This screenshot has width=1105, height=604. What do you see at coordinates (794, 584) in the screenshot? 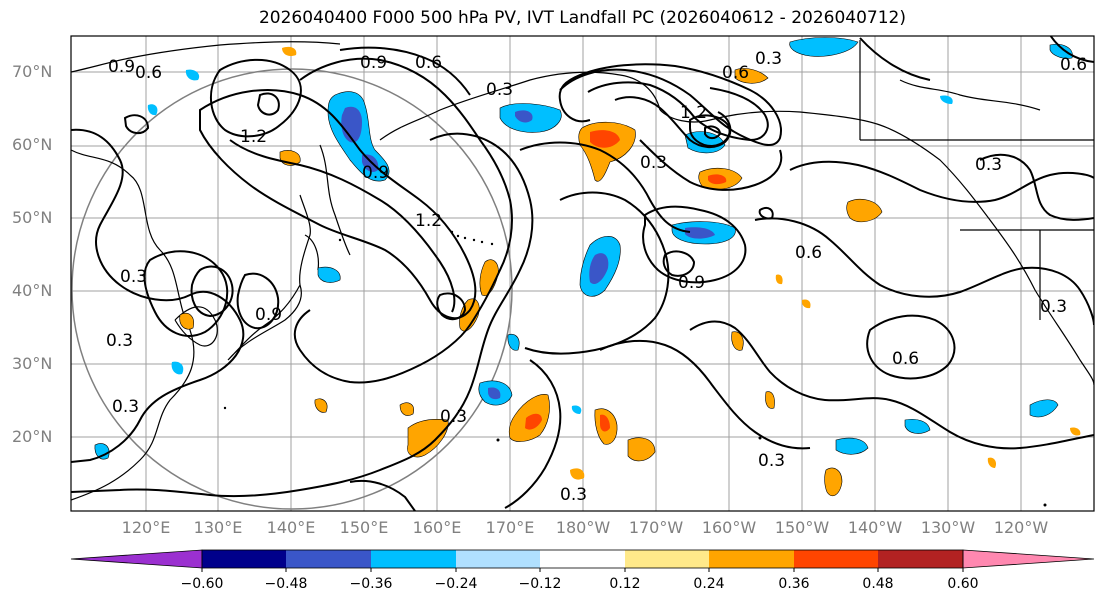
I see `colorbar-tick: 0.36` at bounding box center [794, 584].